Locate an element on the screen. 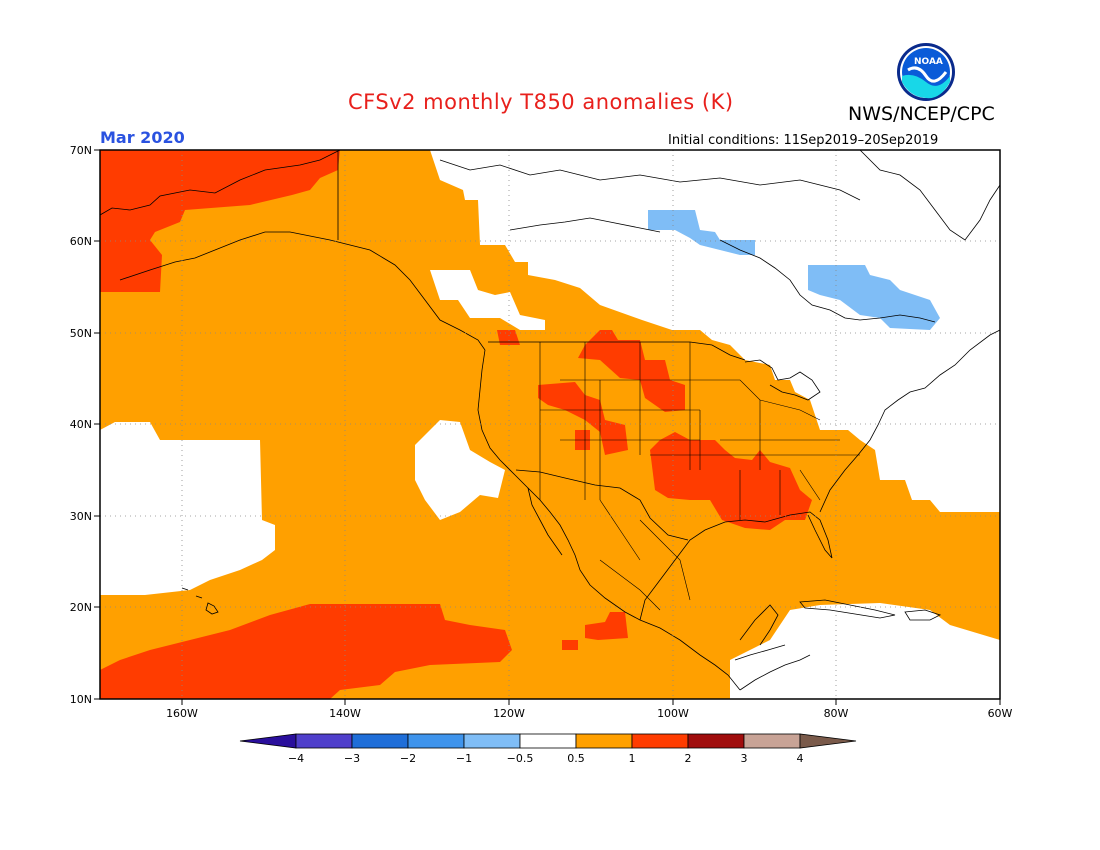 Image resolution: width=1100 pixels, height=850 pixels. lon-labels: 160W 140W 120W 100W 80W 60W is located at coordinates (589, 713).